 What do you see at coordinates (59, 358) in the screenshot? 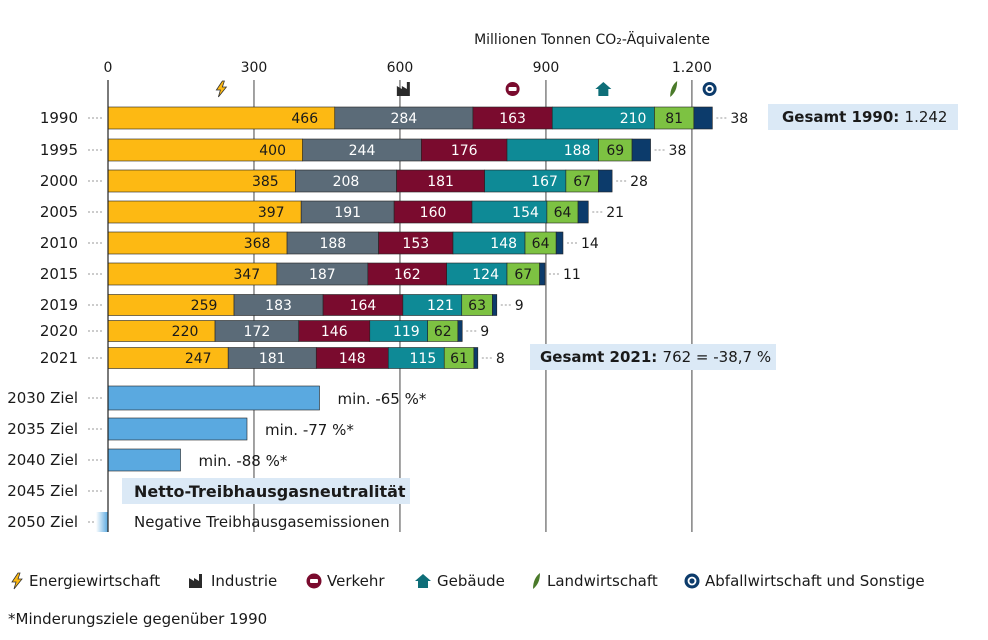
I see `category-label: 2021` at bounding box center [59, 358].